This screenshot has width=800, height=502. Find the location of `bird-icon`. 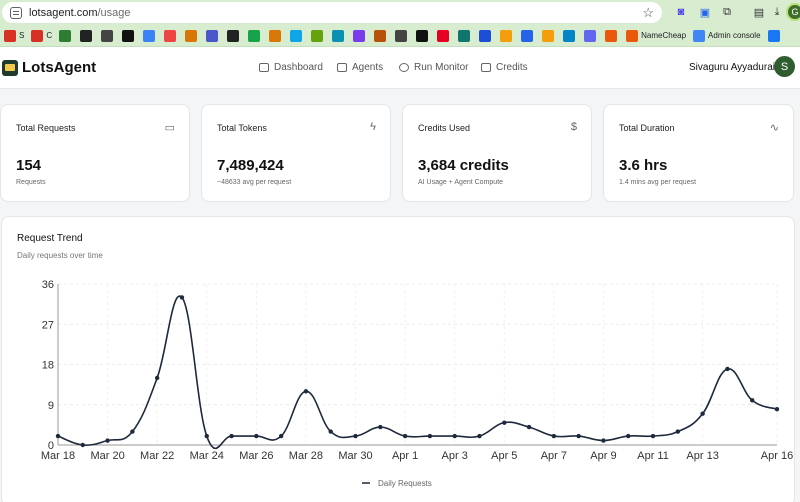

bird-icon is located at coordinates (149, 35).